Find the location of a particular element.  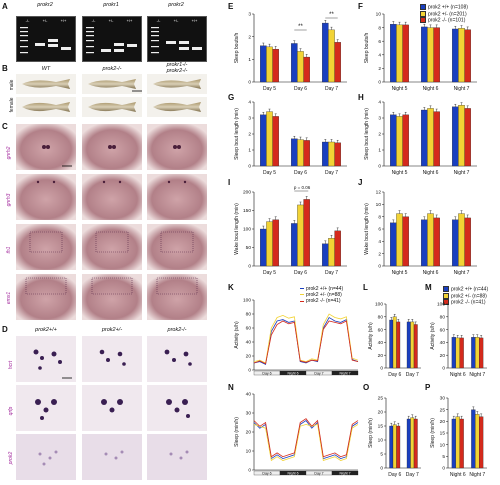

chart-l: 0 20 40 60 80 100 Activity (s/h) Day 6 Day 7 is located at coordinates (394, 340).